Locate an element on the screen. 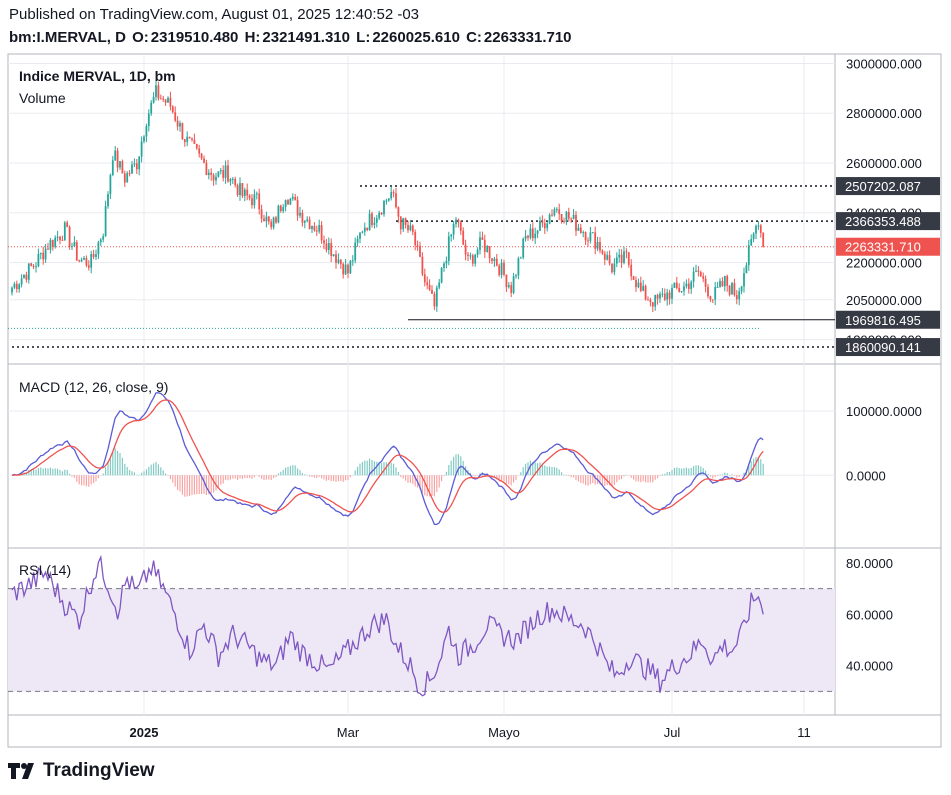  time-tick-label: Jul is located at coordinates (672, 732).